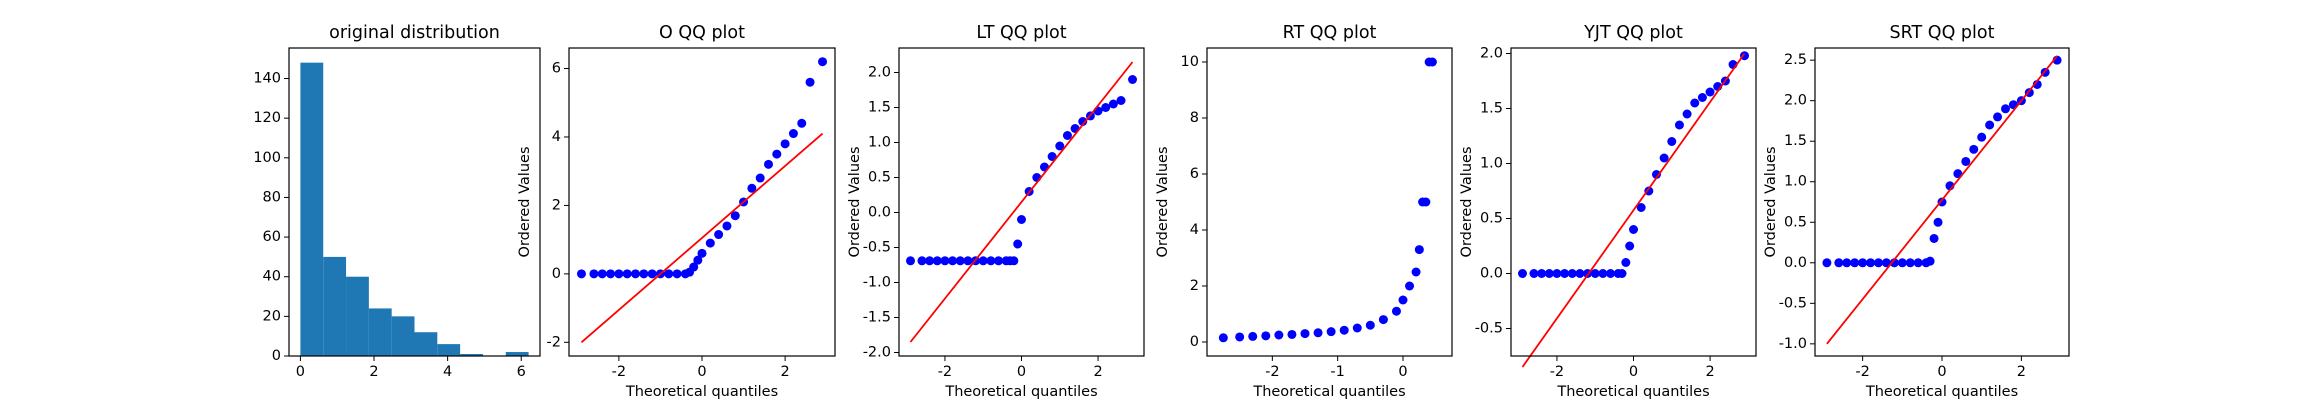 Image resolution: width=2300 pixels, height=400 pixels. What do you see at coordinates (272, 237) in the screenshot?
I see `y-tick-label: 60` at bounding box center [272, 237].